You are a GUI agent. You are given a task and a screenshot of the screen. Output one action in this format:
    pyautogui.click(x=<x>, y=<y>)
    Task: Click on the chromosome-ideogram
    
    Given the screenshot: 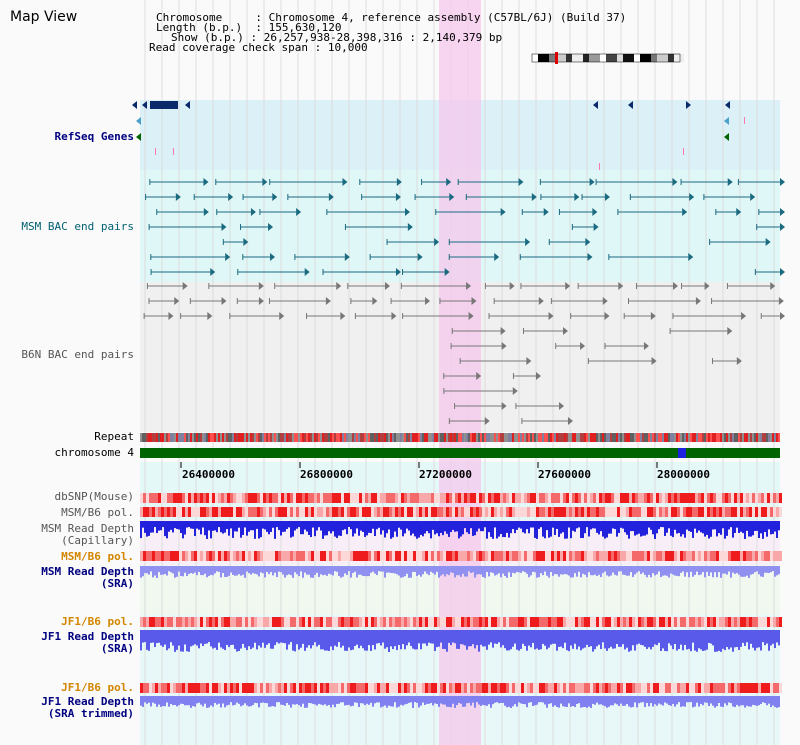 What is the action you would take?
    pyautogui.click(x=607, y=58)
    